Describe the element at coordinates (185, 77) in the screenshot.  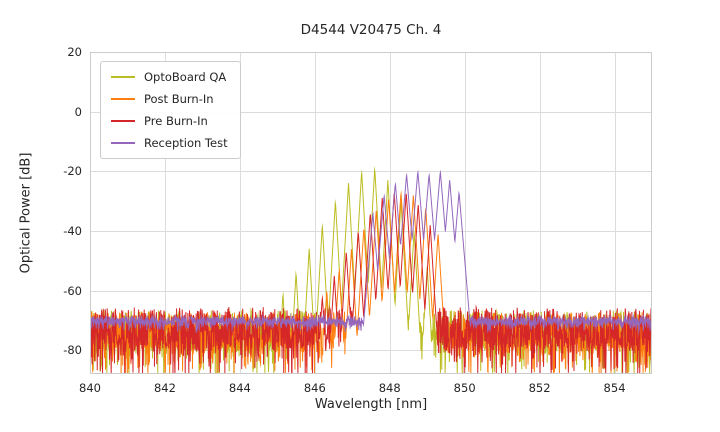
I see `legend-label: OptoBoard QA` at that location.